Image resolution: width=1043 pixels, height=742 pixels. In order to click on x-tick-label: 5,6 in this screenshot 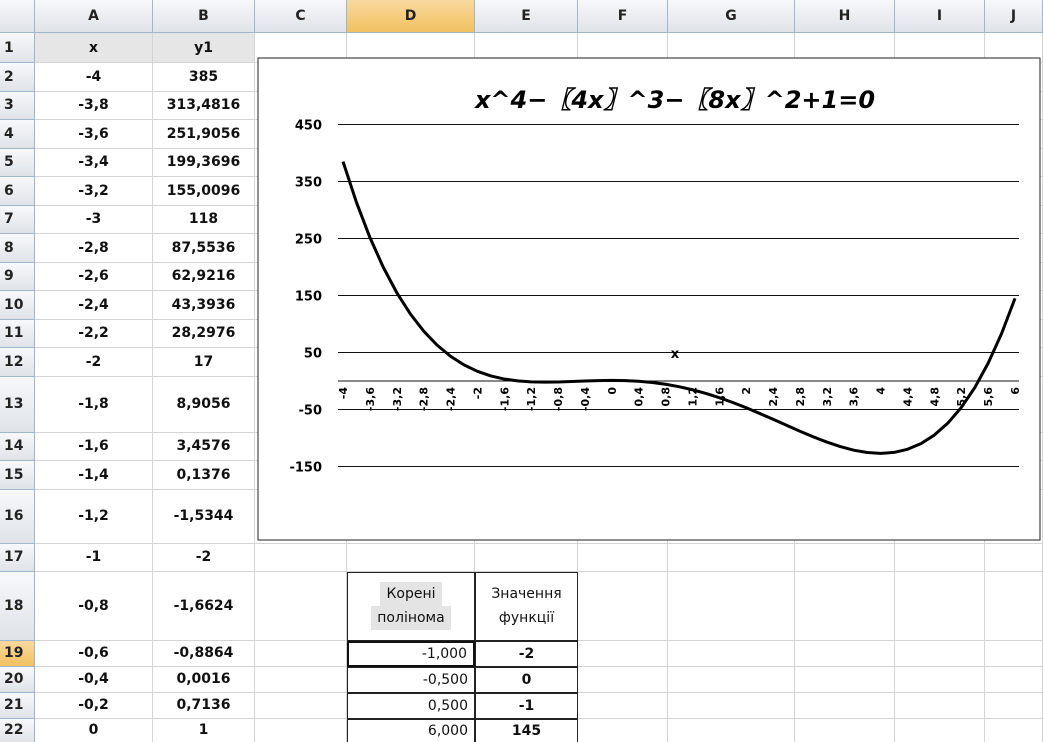, I will do `click(988, 397)`.